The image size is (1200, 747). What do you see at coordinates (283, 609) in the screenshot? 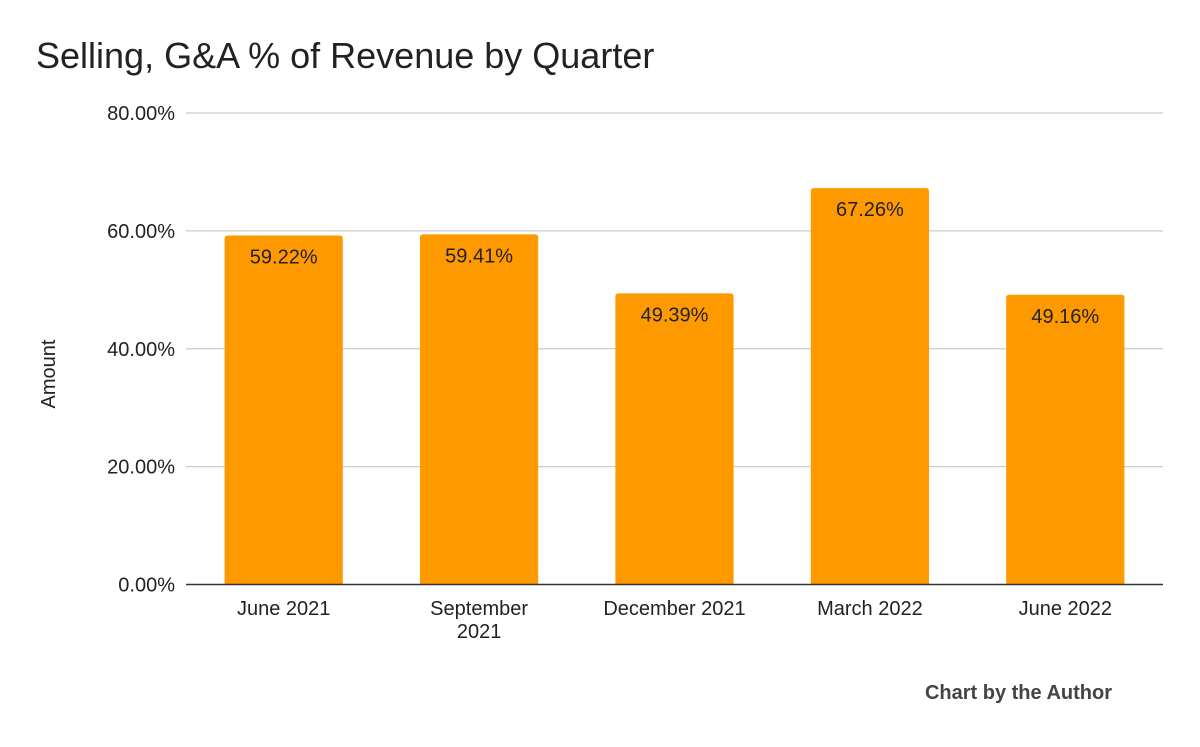
I see `x-tick-label: June 2021` at bounding box center [283, 609].